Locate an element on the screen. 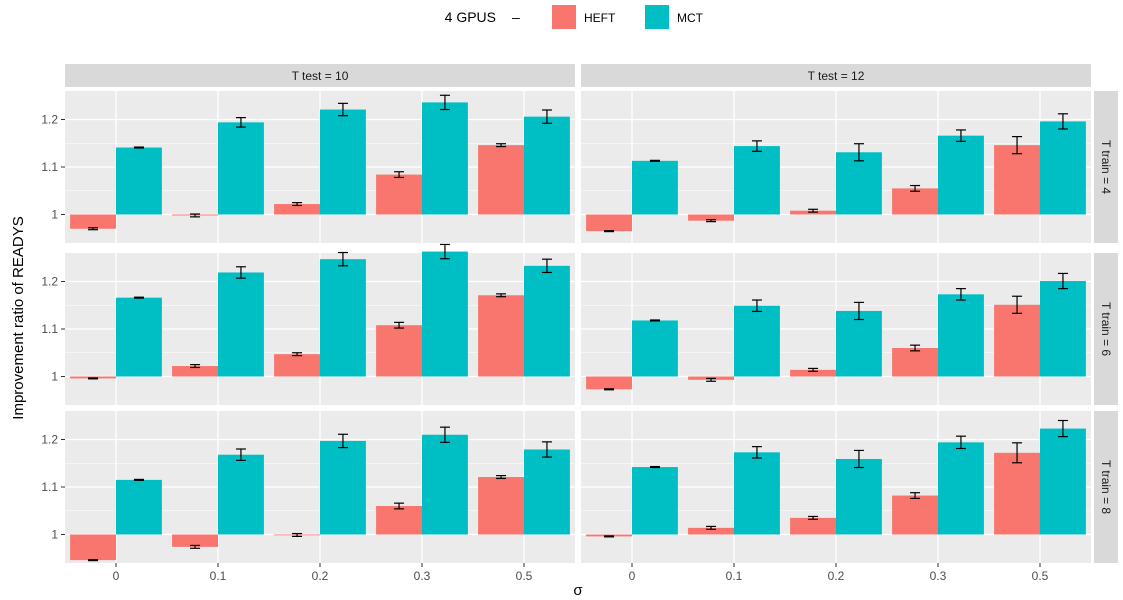 The image size is (1123, 600). y-axis-title: Improvement ratio of READYS is located at coordinates (18, 317).